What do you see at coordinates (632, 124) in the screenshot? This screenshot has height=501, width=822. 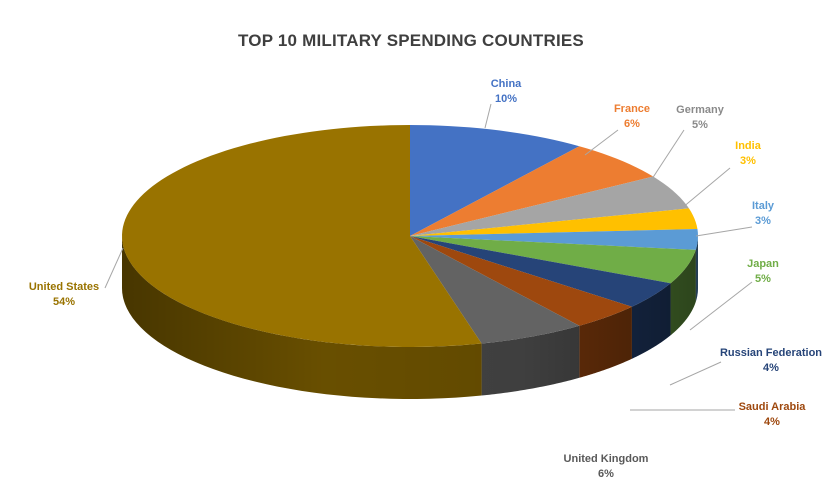 I see `label-pct-france: 6%` at bounding box center [632, 124].